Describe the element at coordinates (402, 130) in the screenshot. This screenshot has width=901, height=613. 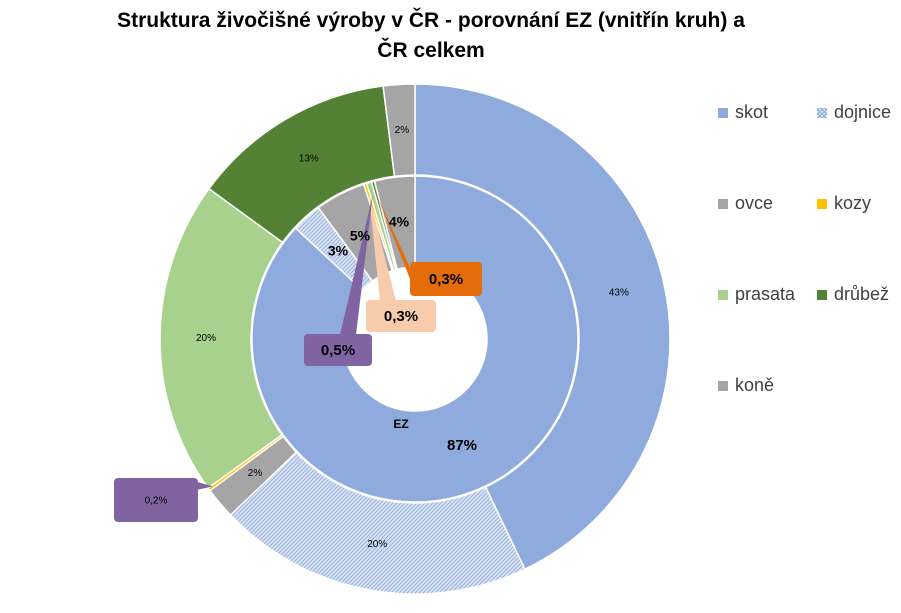
I see `outer-label-kone: 2%` at that location.